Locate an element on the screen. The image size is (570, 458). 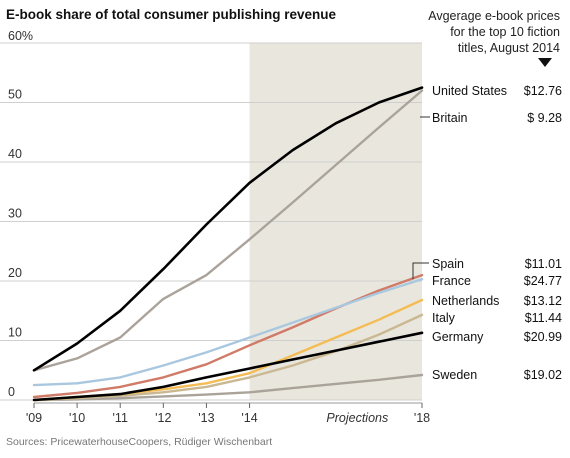
spain-leader is located at coordinates (420, 271).